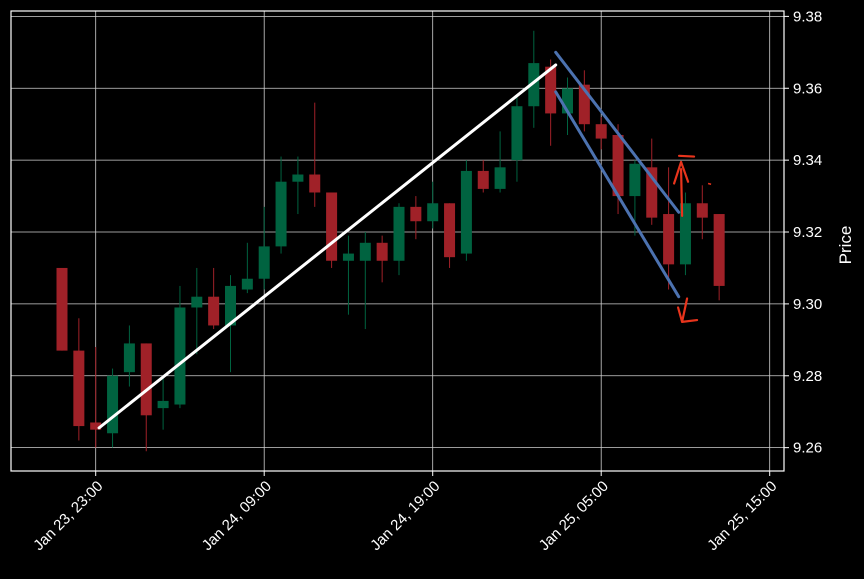 Image resolution: width=864 pixels, height=579 pixels. I want to click on y-axis-label: Price, so click(845, 245).